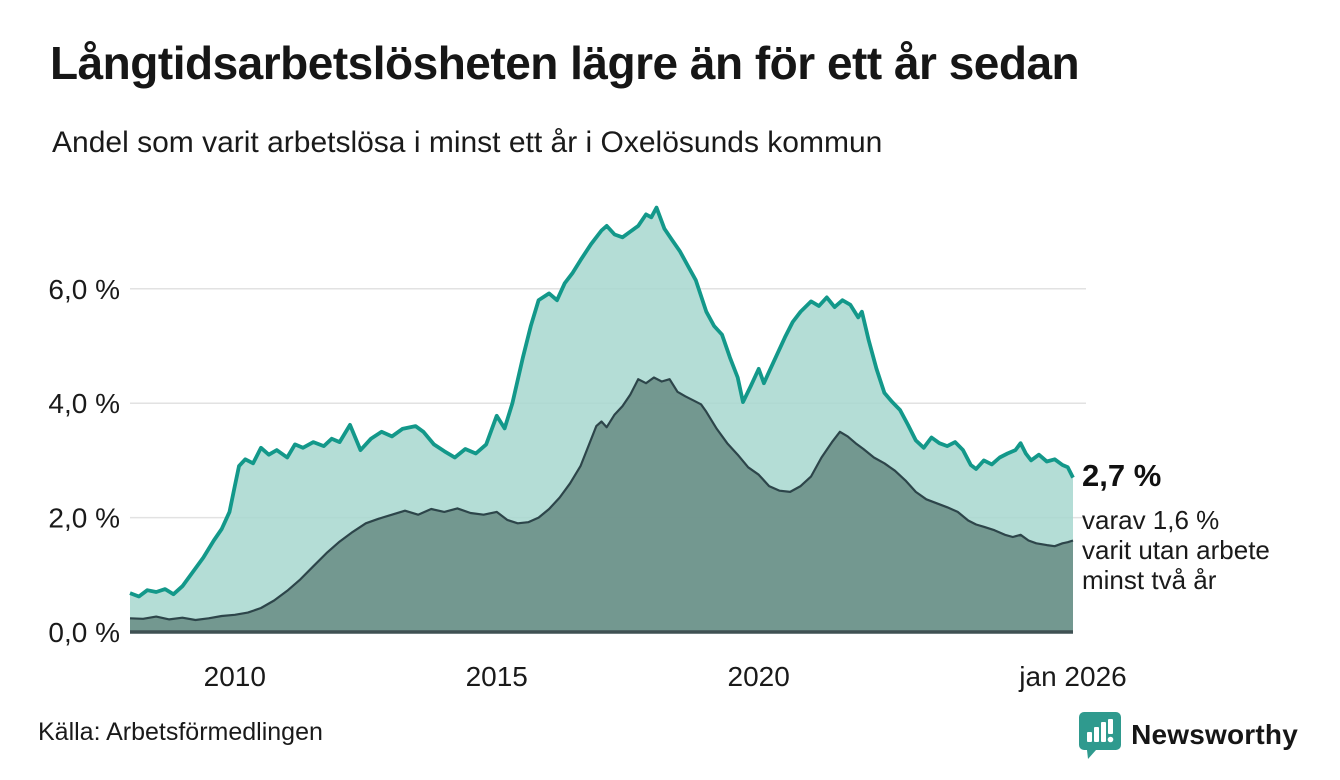 This screenshot has width=1340, height=780. Describe the element at coordinates (1151, 520) in the screenshot. I see `annotation-line: varav 1,6 %` at that location.